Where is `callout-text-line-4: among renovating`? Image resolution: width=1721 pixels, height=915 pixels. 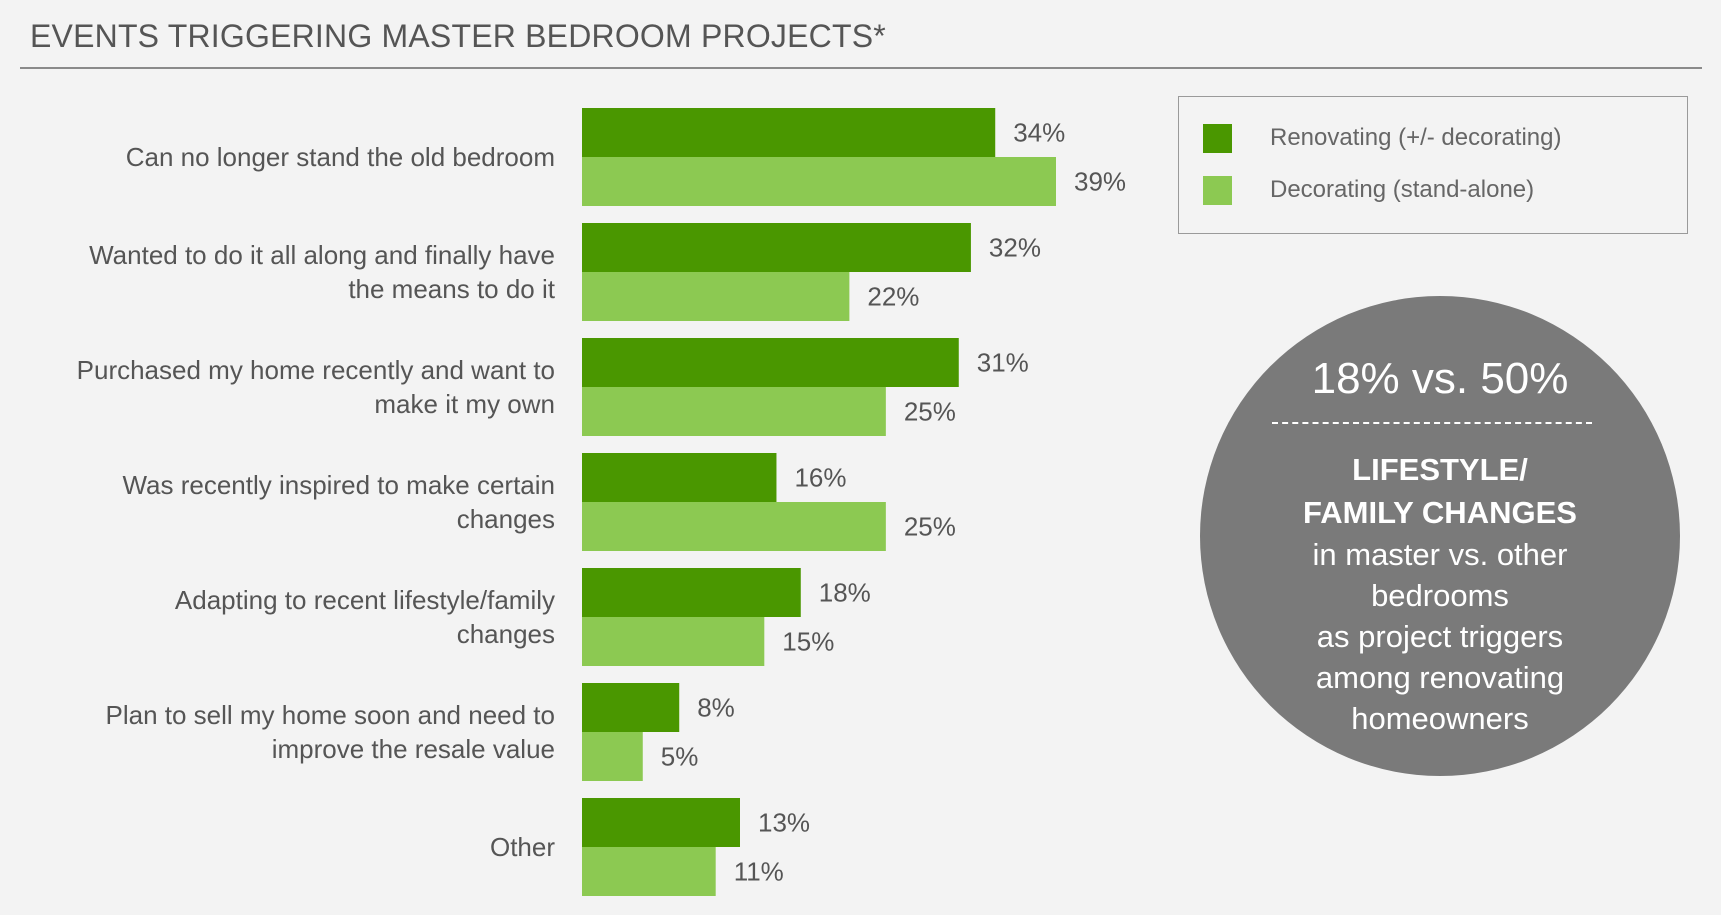 callout-text-line-4: among renovating is located at coordinates (1440, 677).